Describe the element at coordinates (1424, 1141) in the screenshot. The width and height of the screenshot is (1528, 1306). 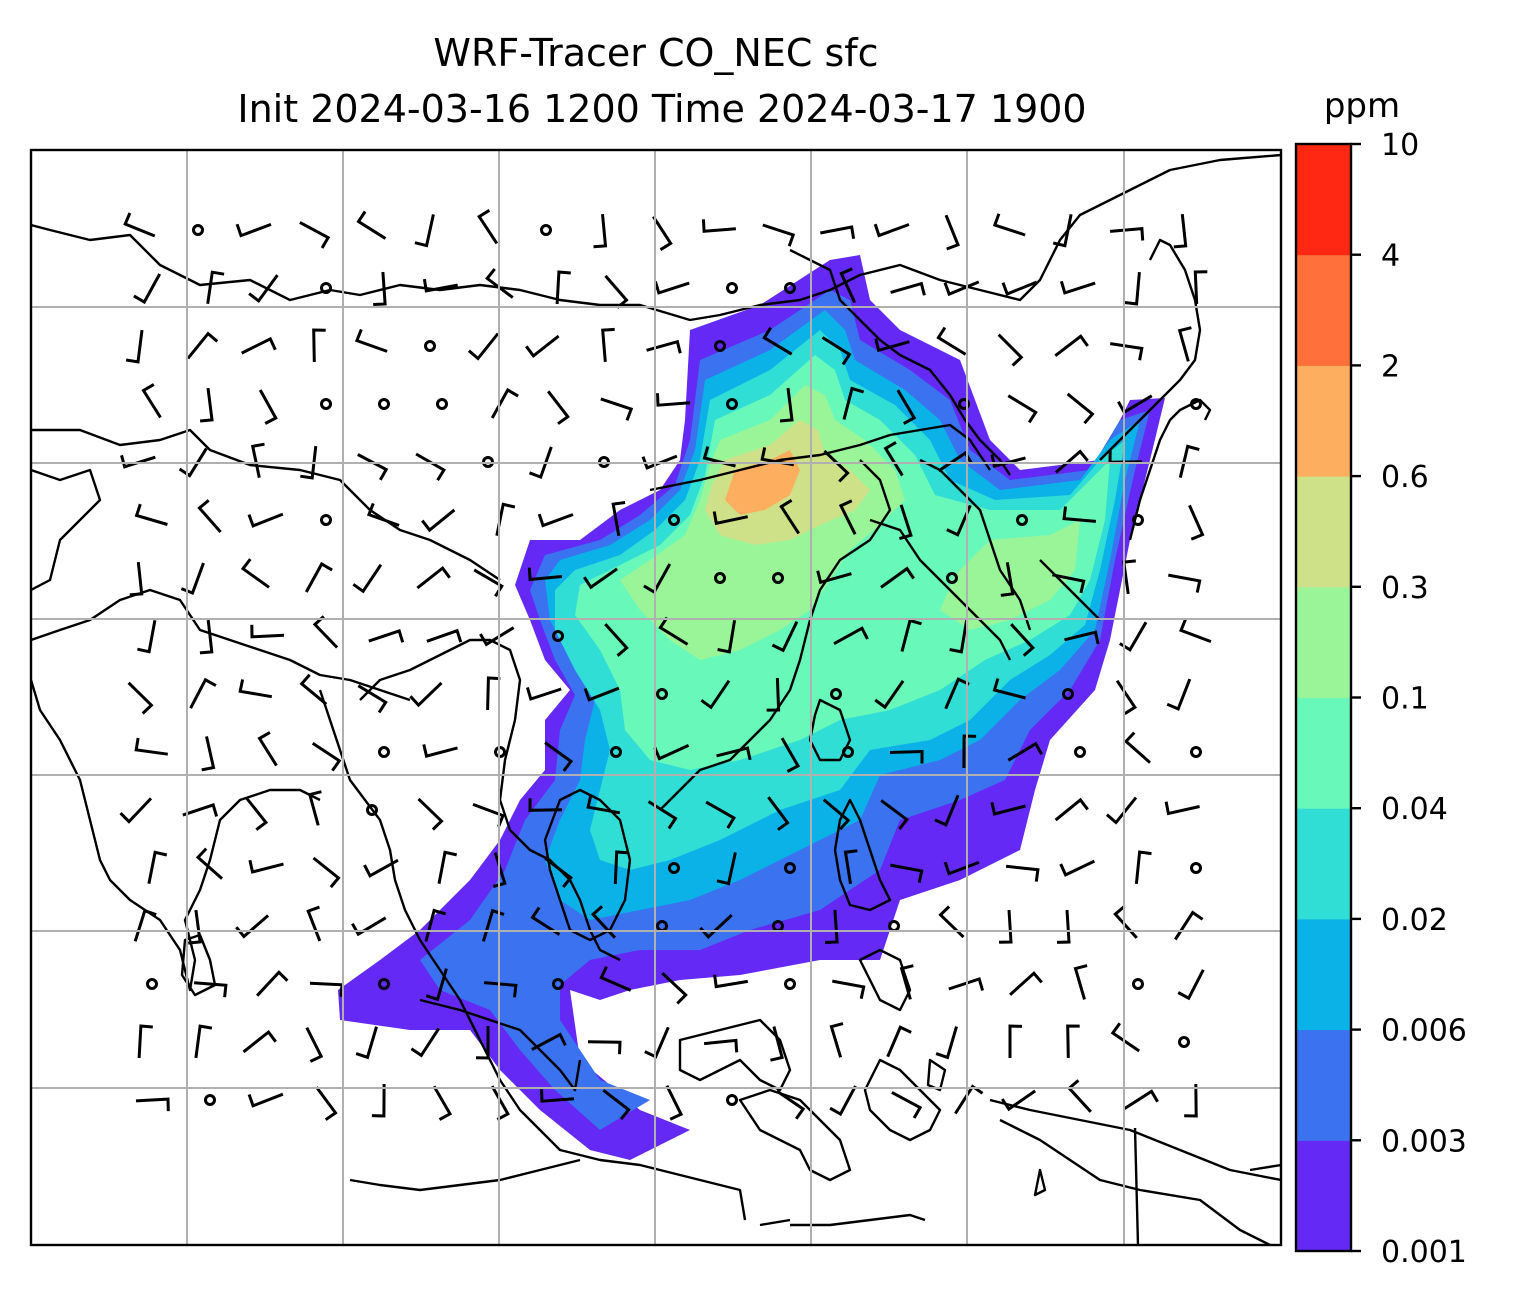
I see `colorbar-tick-label: 0.003` at that location.